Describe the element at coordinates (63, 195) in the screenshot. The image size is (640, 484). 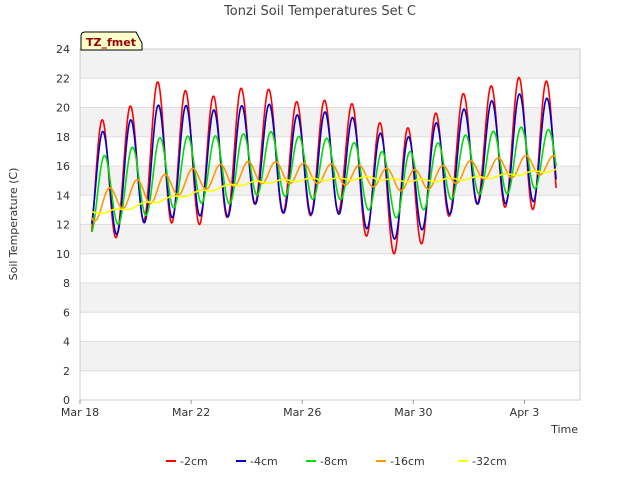
I see `y-tick-label: 14` at that location.